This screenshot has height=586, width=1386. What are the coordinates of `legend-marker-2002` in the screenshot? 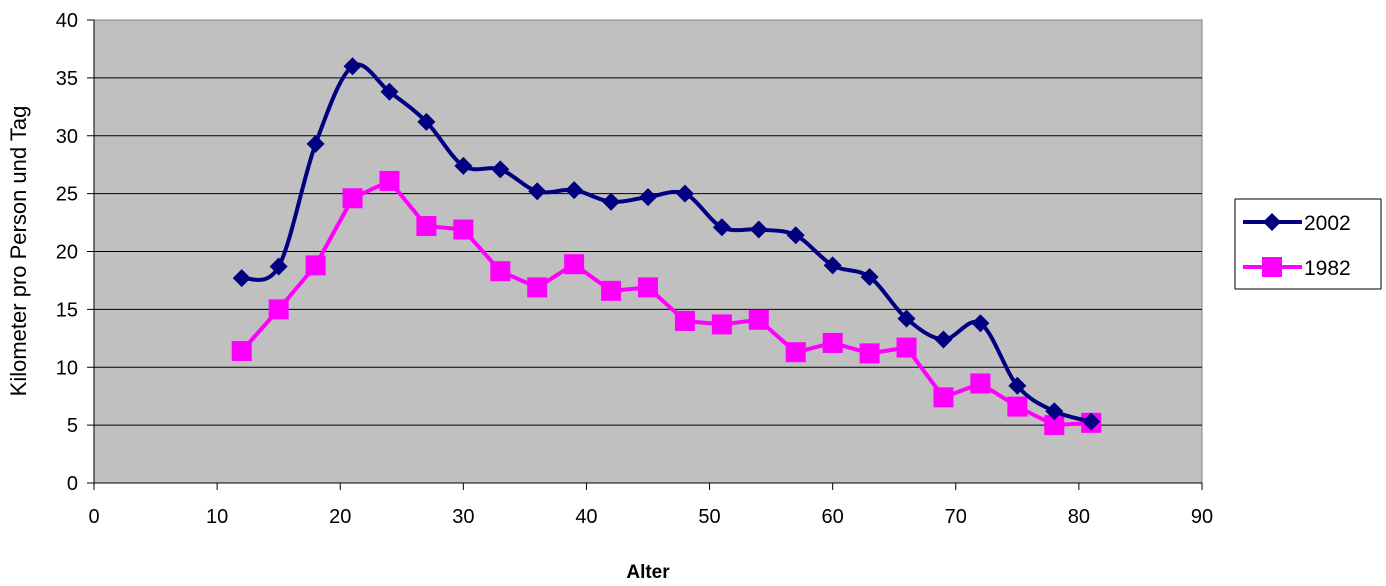 It's located at (1272, 222).